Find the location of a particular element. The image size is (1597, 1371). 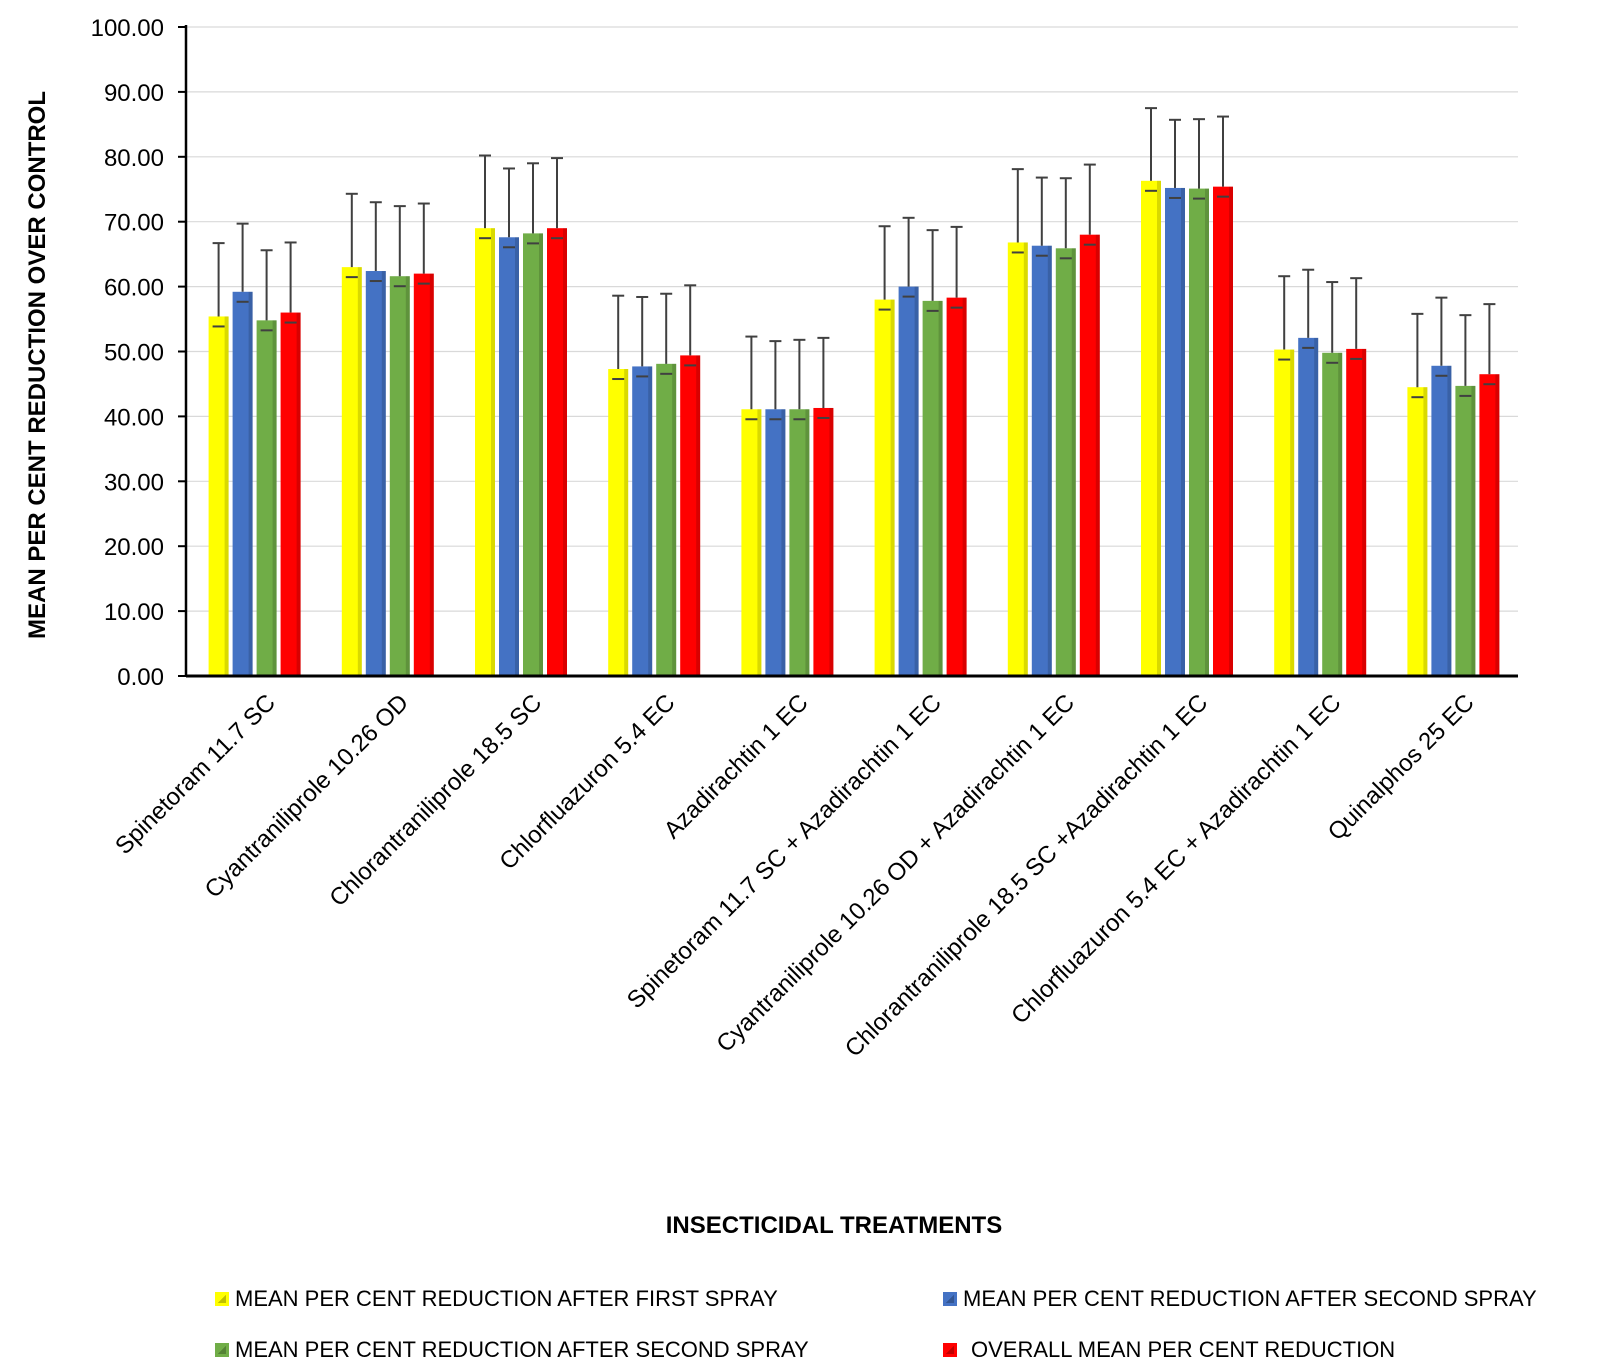

y-tick-label: 30.00 is located at coordinates (134, 482).